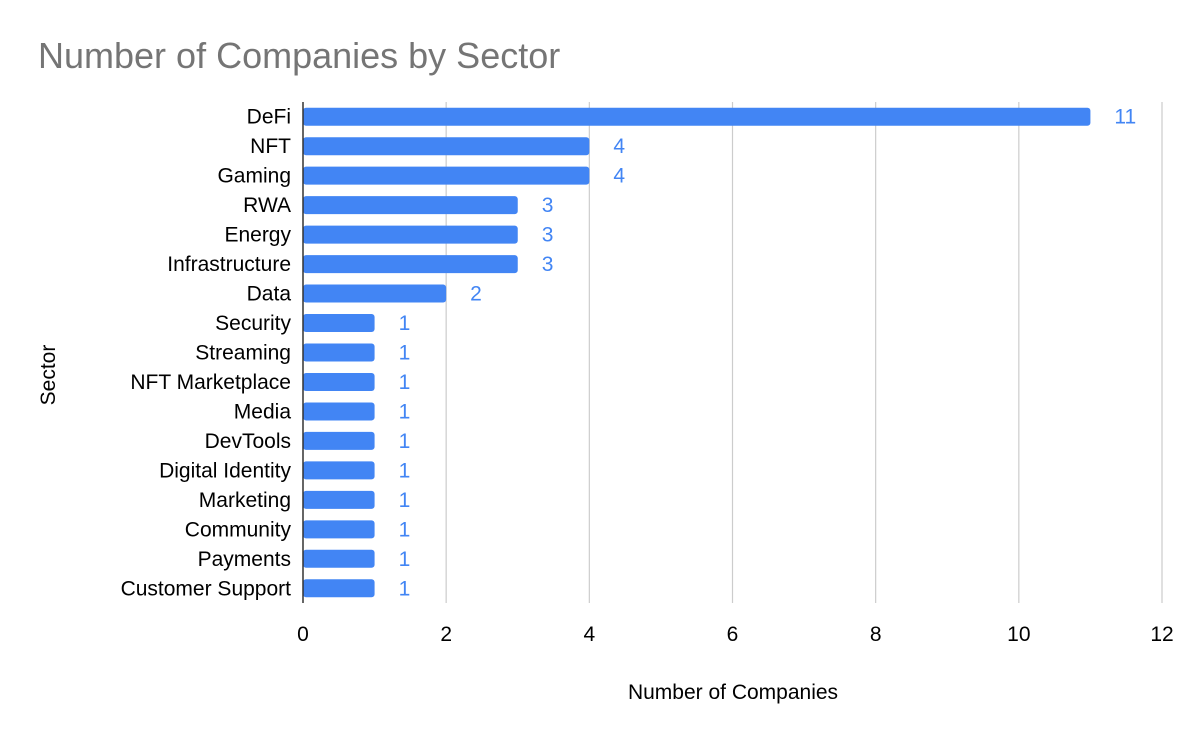  Describe the element at coordinates (1018, 634) in the screenshot. I see `x-tick-label: 10` at that location.